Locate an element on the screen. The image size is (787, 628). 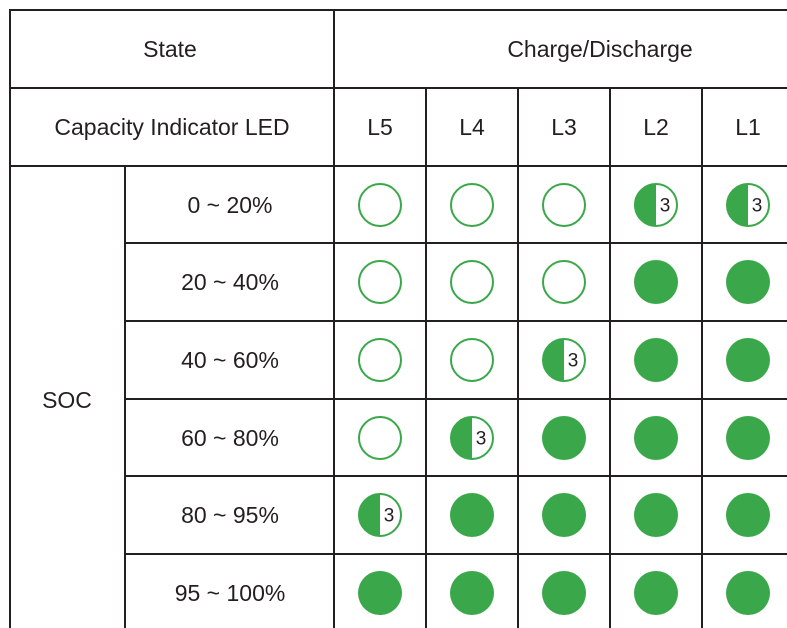
group-label: SOC is located at coordinates (67, 400).